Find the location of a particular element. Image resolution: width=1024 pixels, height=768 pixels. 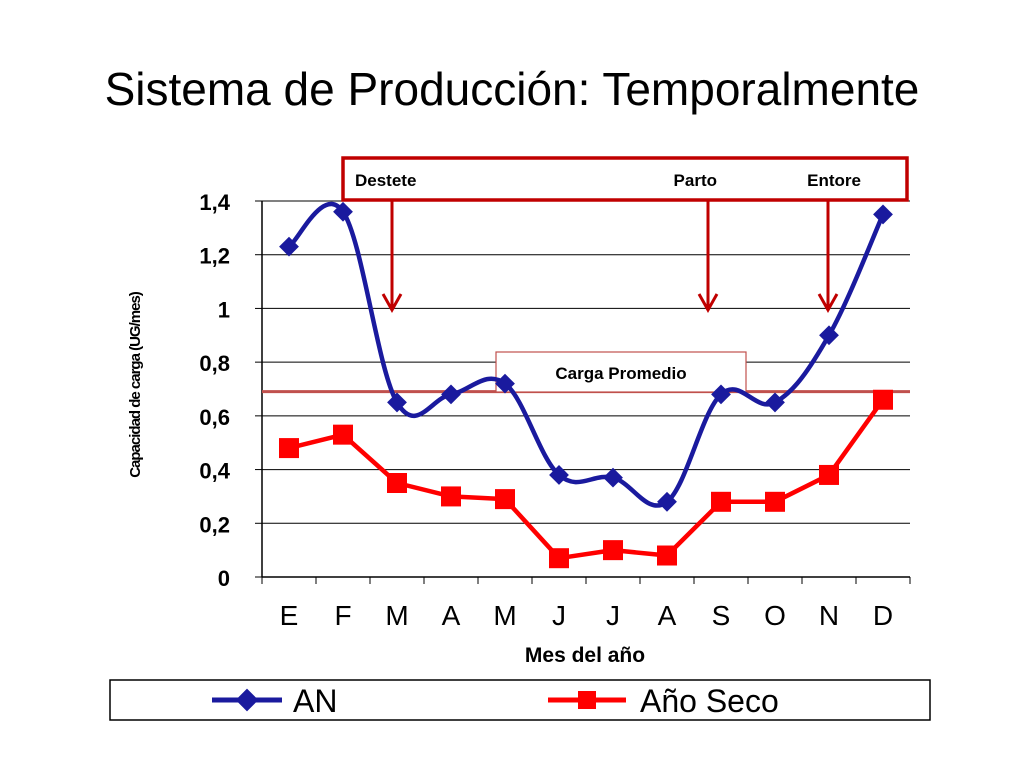

y-tick-label: 0,2 is located at coordinates (214, 524).